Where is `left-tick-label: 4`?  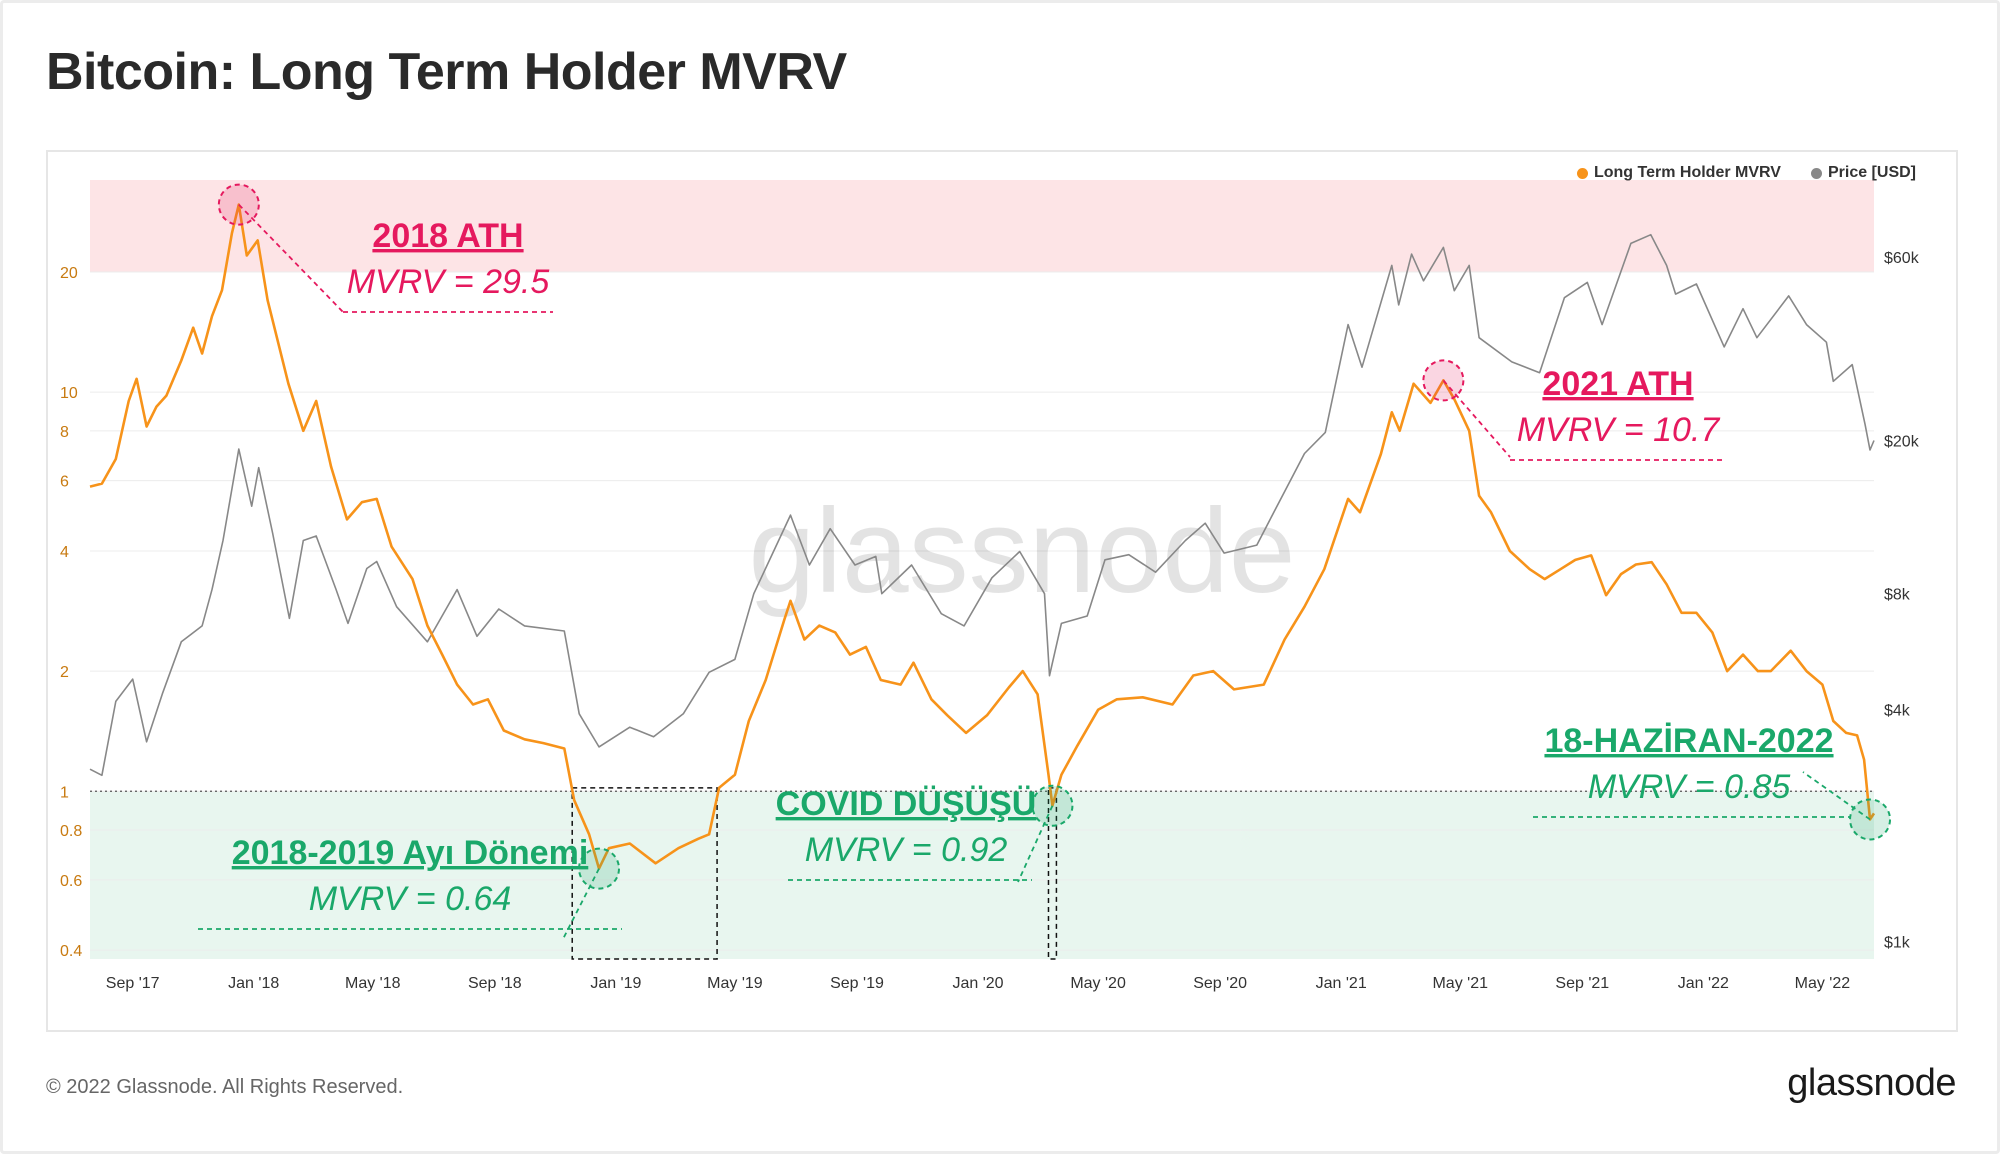 left-tick-label: 4 is located at coordinates (64, 552).